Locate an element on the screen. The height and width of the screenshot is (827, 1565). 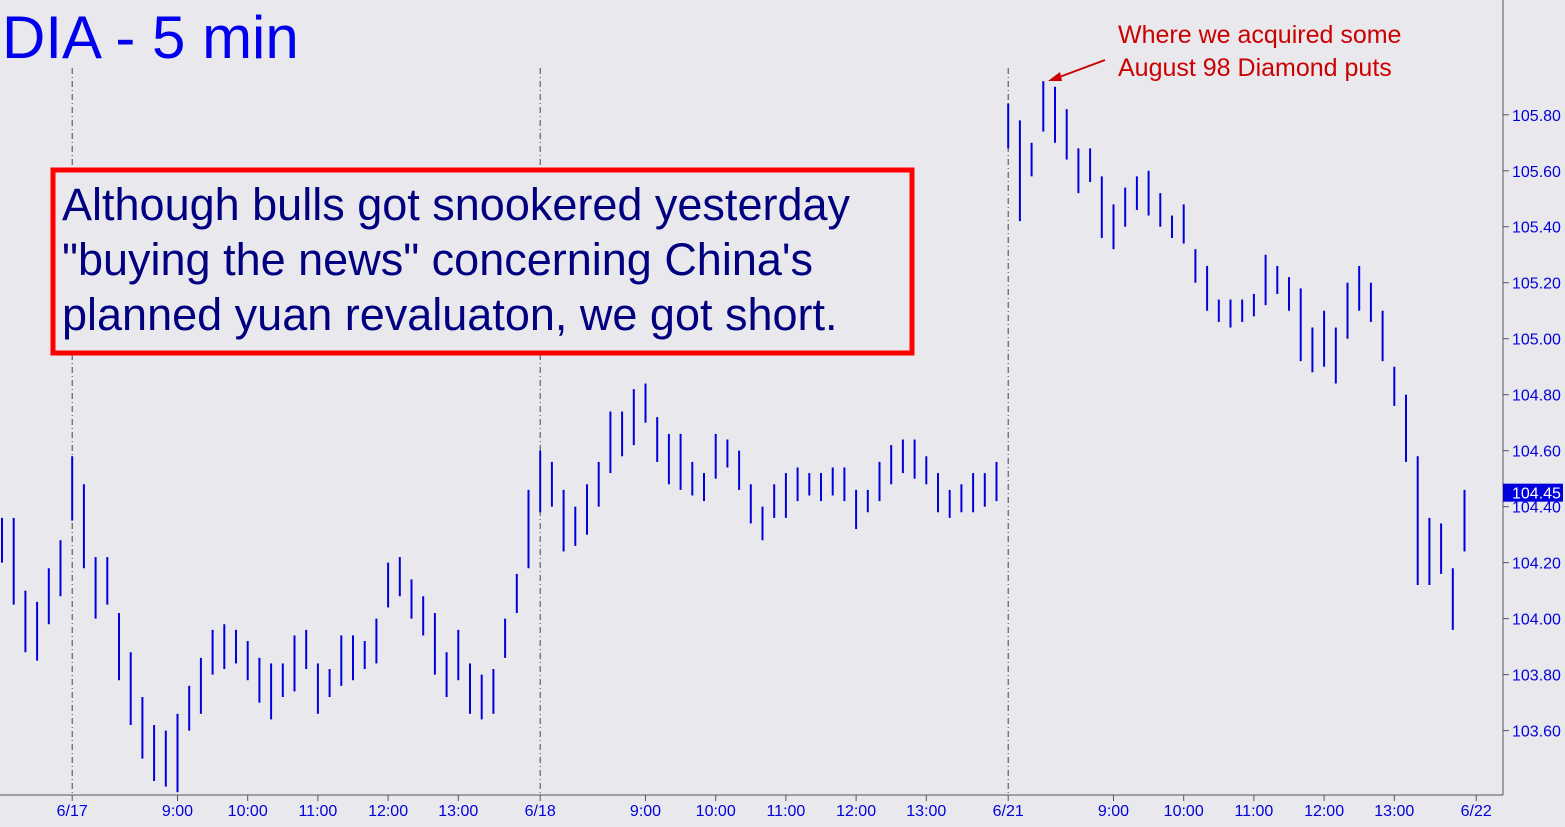
last-price-box is located at coordinates (1533, 492).